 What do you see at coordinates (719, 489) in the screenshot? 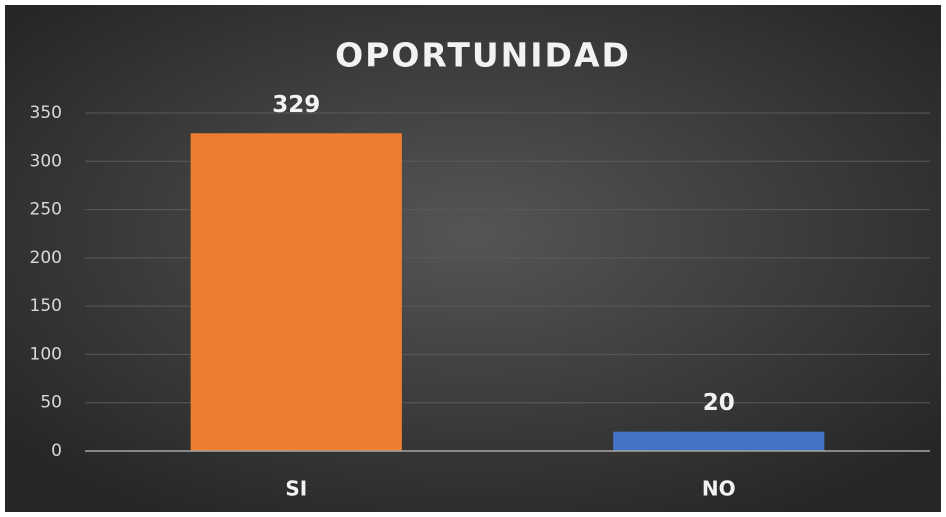
I see `x-tick-label: NO` at bounding box center [719, 489].